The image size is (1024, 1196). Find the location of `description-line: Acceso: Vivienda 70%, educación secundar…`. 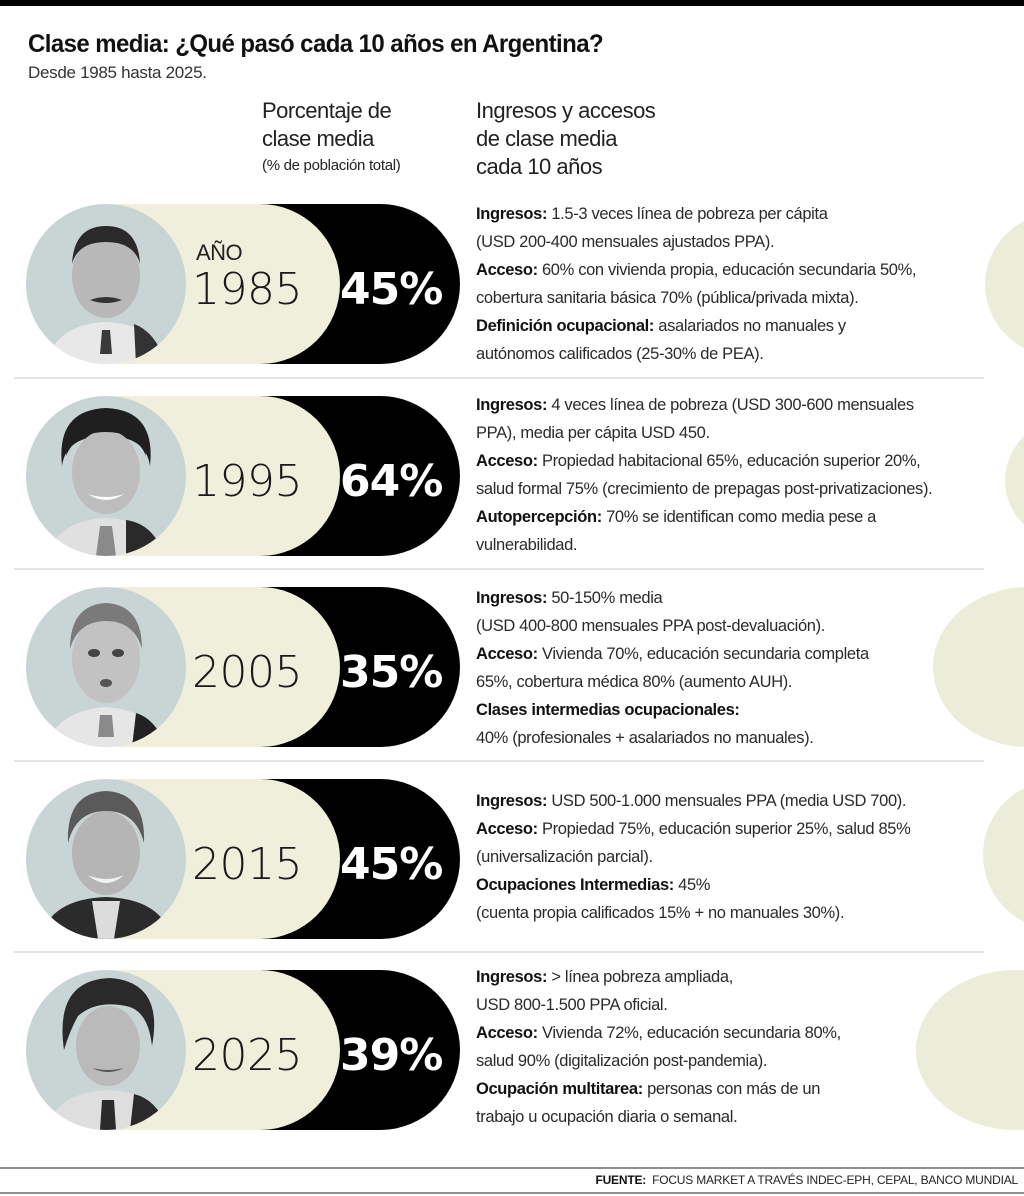

description-line: Acceso: Vivienda 70%, educación secundar… is located at coordinates (731, 654).